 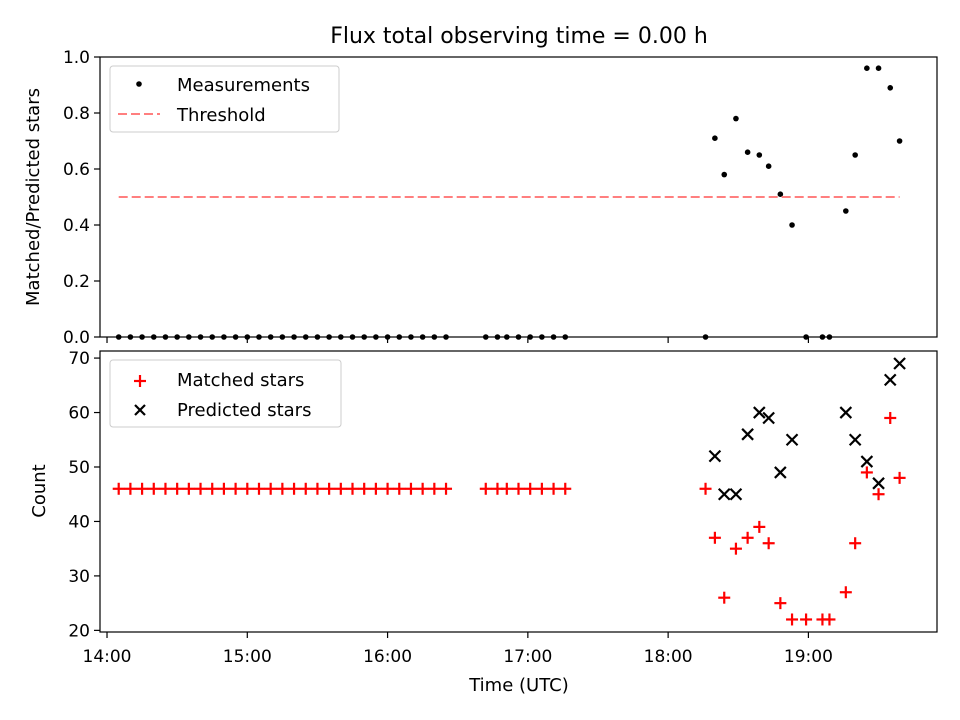 I want to click on legend-measurements-marker, so click(x=139, y=84).